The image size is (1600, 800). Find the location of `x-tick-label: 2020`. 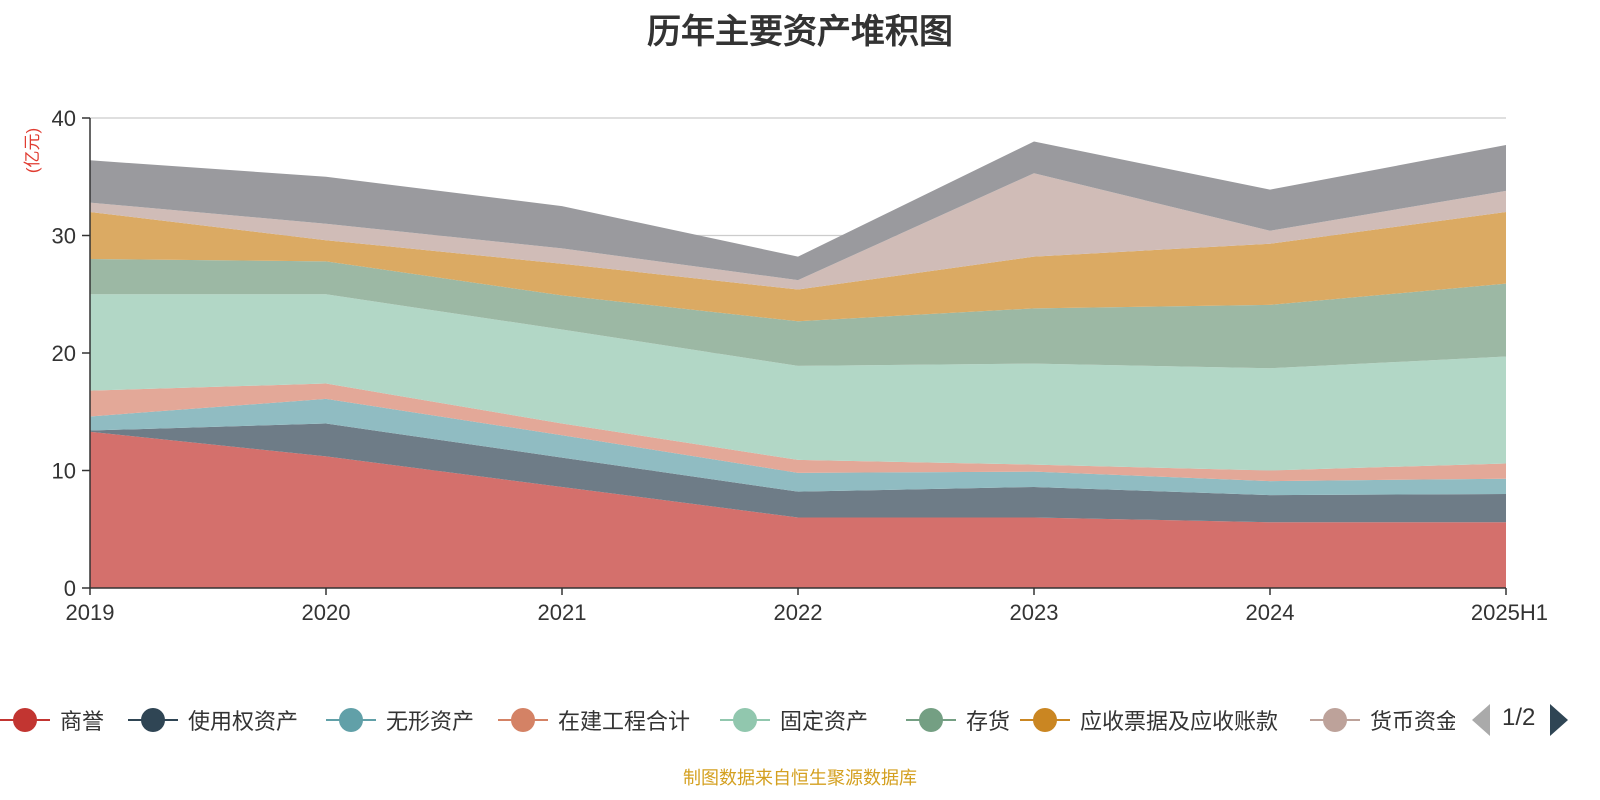

x-tick-label: 2020 is located at coordinates (326, 612).